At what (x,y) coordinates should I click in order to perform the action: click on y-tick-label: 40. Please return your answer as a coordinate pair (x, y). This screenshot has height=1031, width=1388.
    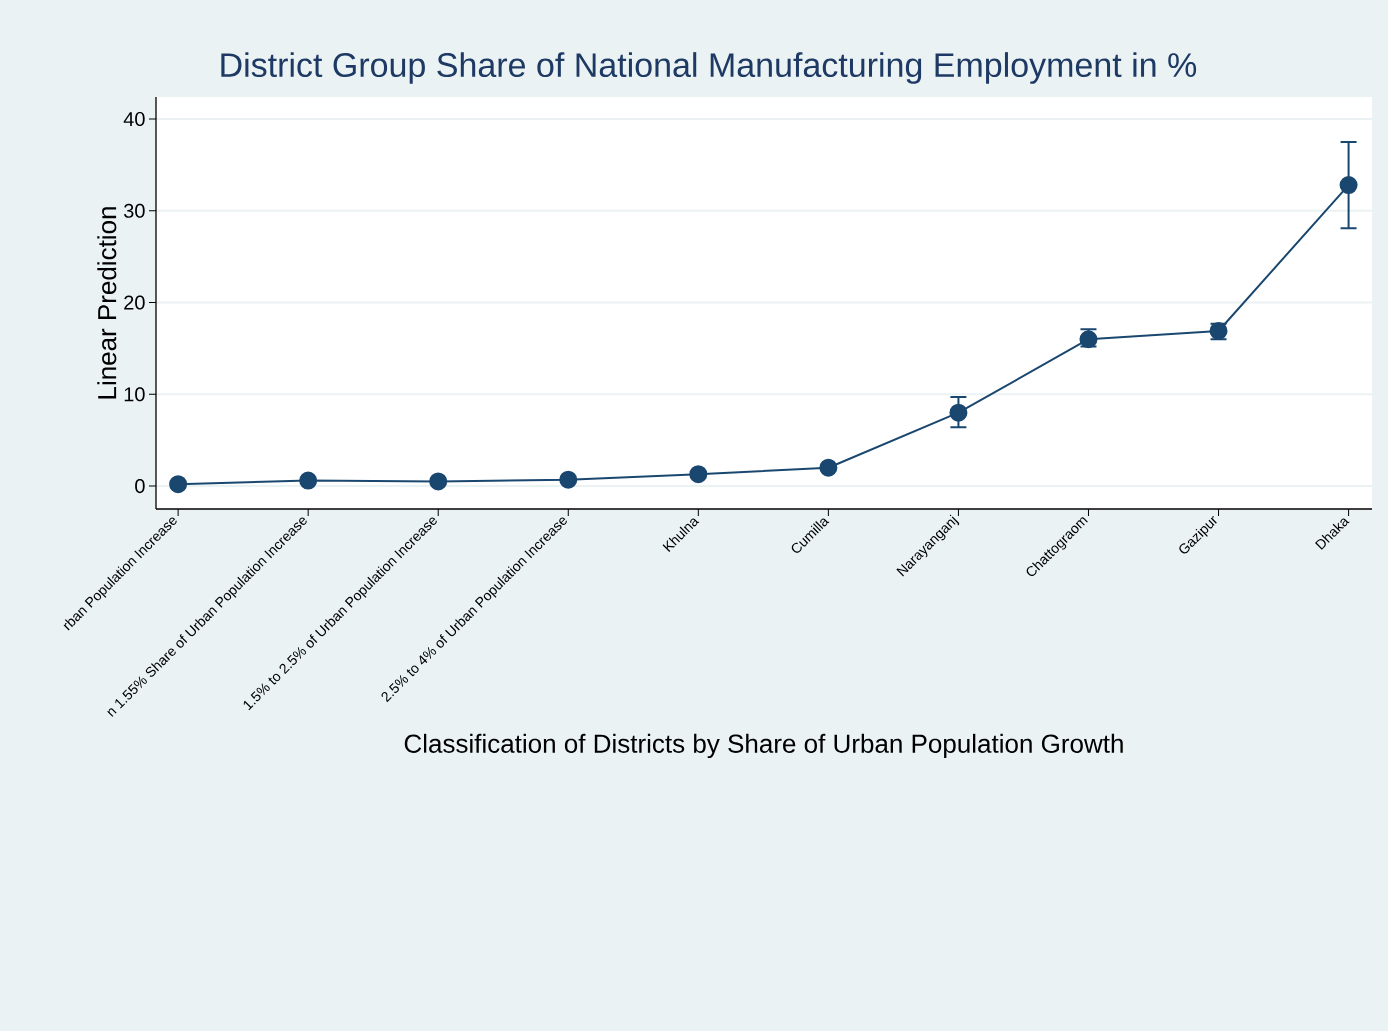
    Looking at the image, I should click on (134, 119).